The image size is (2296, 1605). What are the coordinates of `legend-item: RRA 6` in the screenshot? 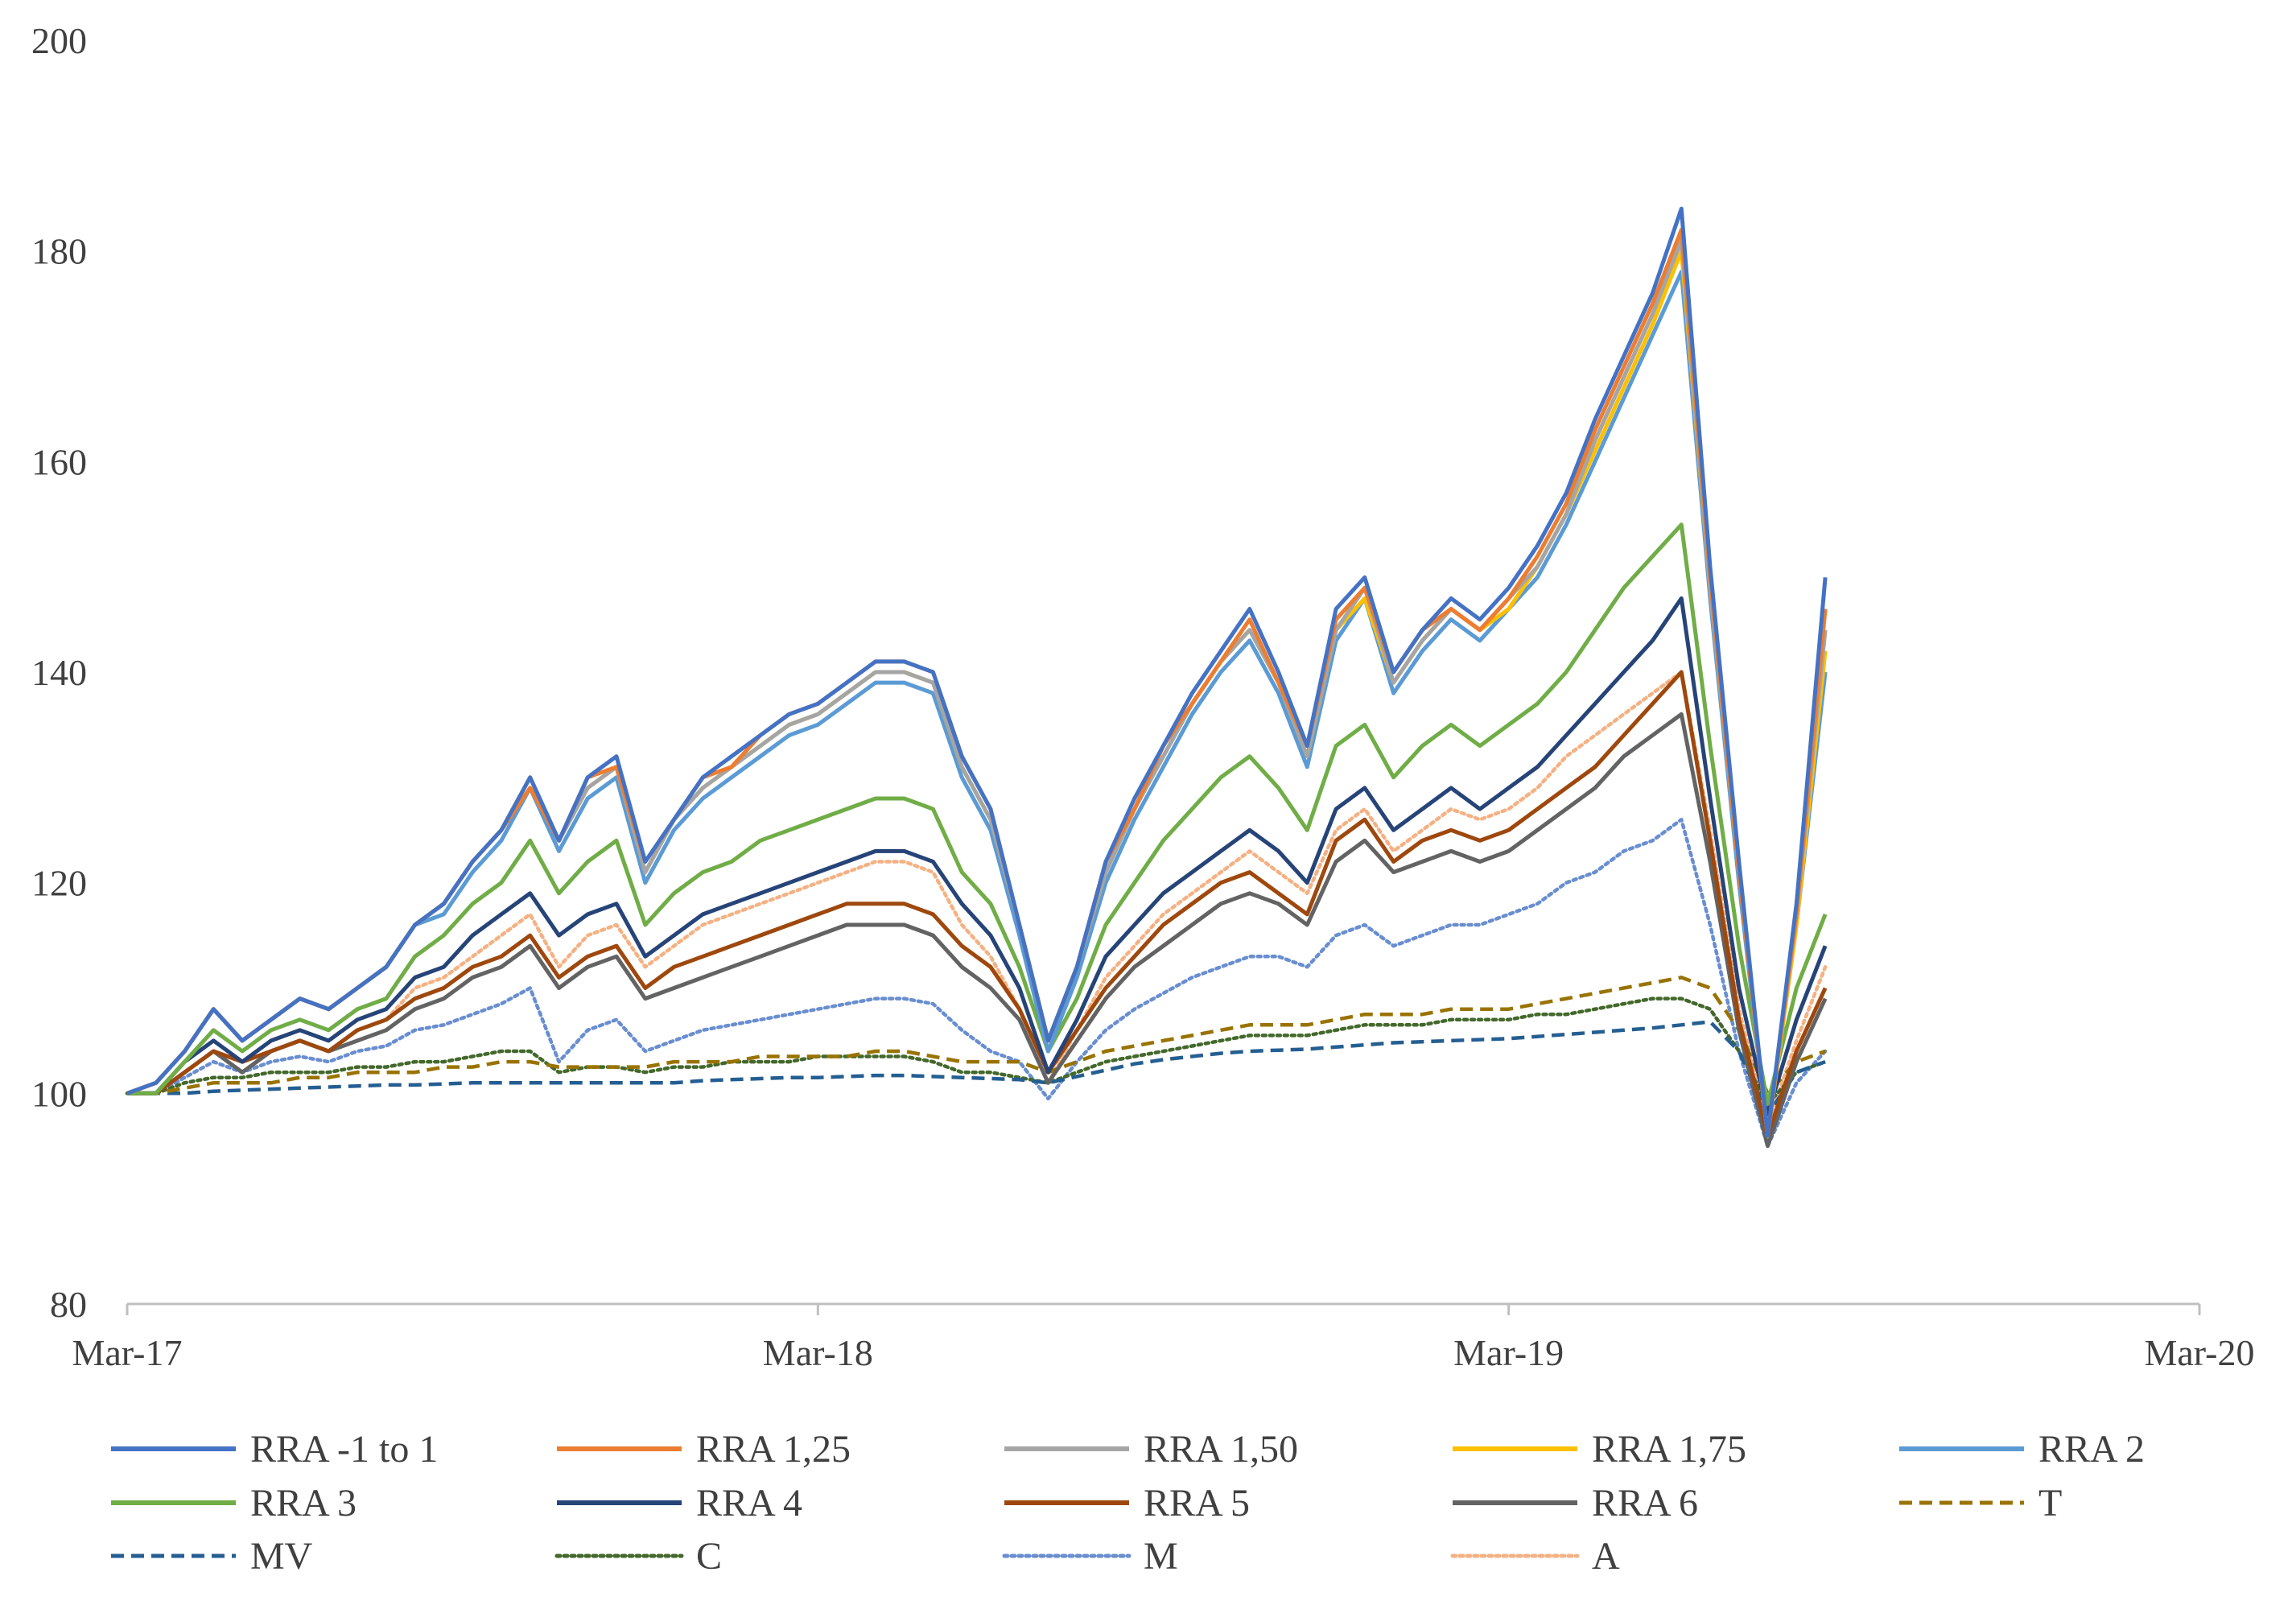 It's located at (1575, 1503).